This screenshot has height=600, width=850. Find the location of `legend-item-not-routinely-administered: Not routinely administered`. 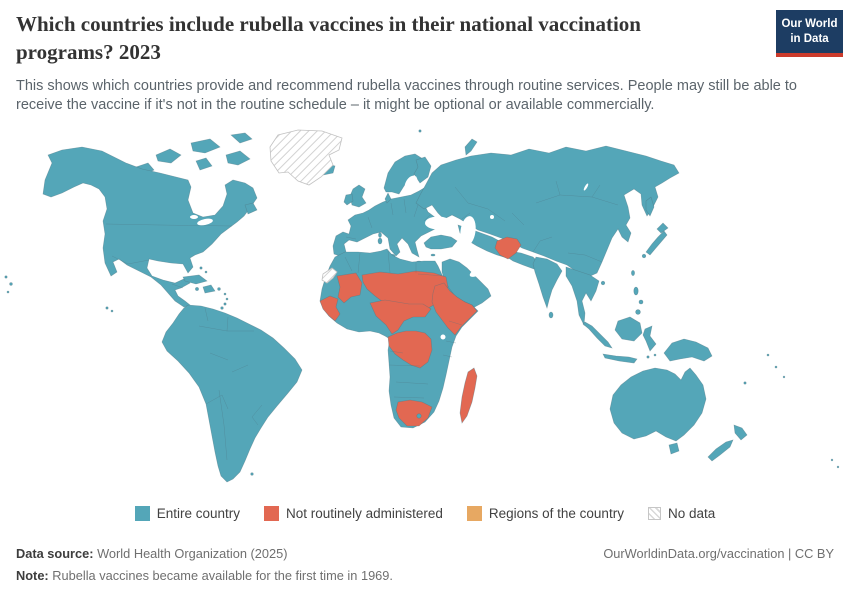

legend-item-not-routinely-administered: Not routinely administered is located at coordinates (353, 513).